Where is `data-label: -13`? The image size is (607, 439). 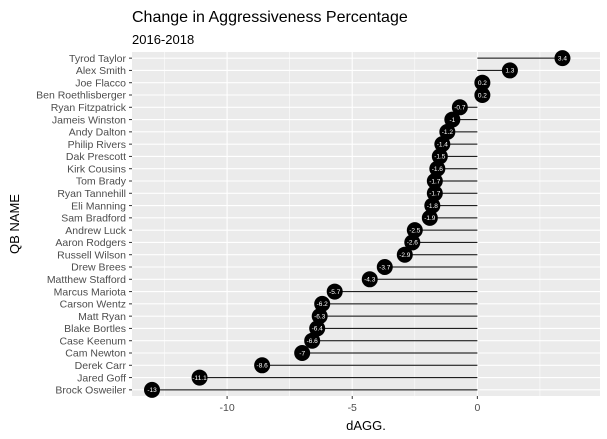
data-label: -13 is located at coordinates (152, 390).